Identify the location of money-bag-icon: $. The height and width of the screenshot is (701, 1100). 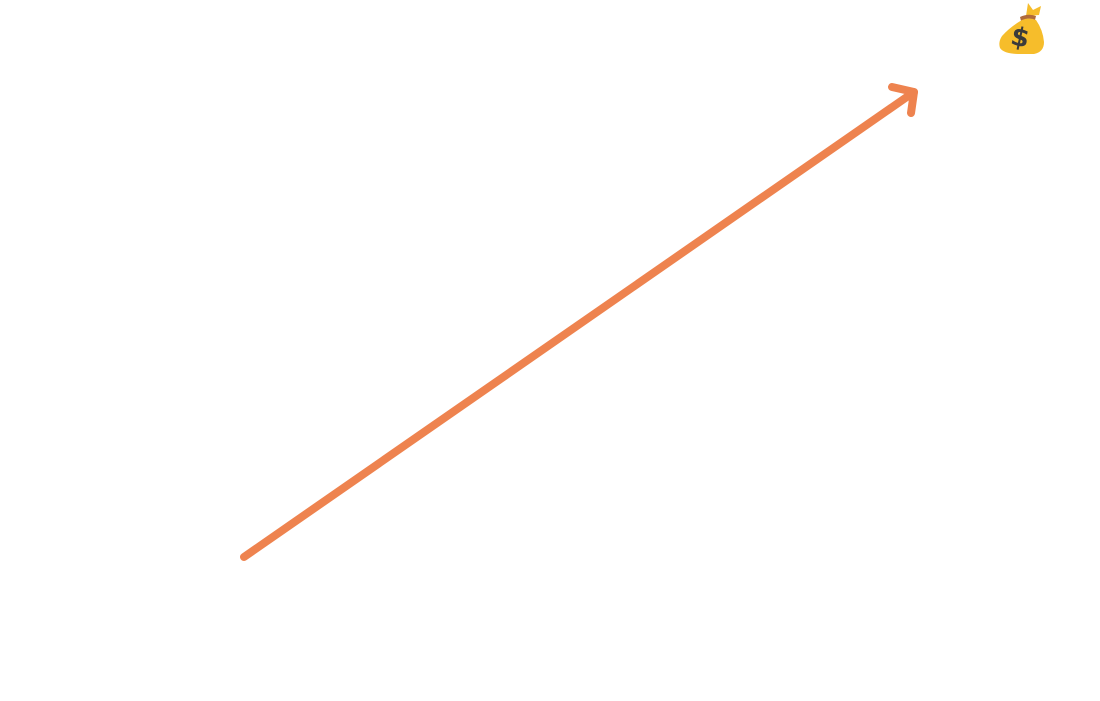
(1021, 29).